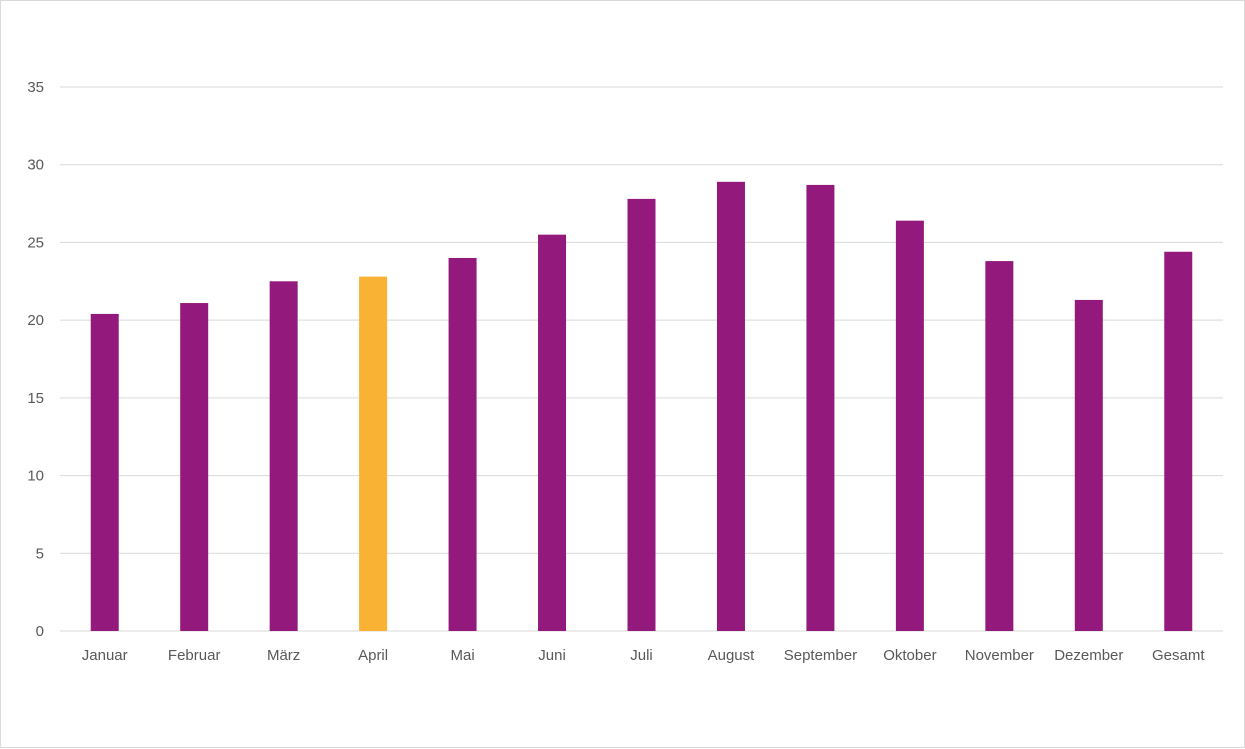 This screenshot has width=1245, height=749. Describe the element at coordinates (35, 165) in the screenshot. I see `y-tick-label: 30` at that location.